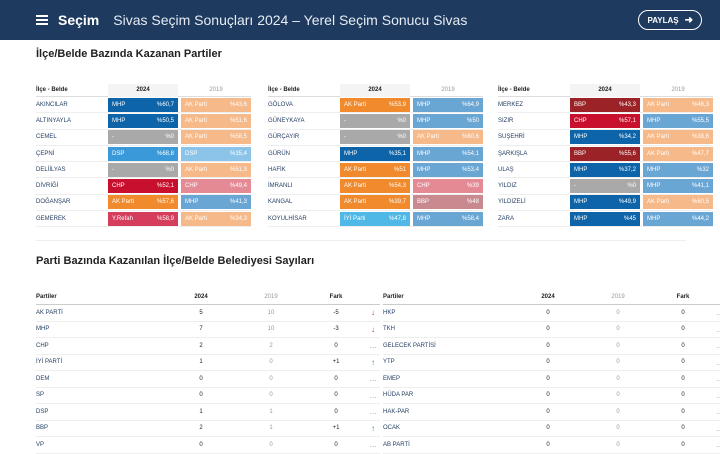 The height and width of the screenshot is (454, 720). What do you see at coordinates (389, 362) in the screenshot?
I see `party-name: YTP` at bounding box center [389, 362].